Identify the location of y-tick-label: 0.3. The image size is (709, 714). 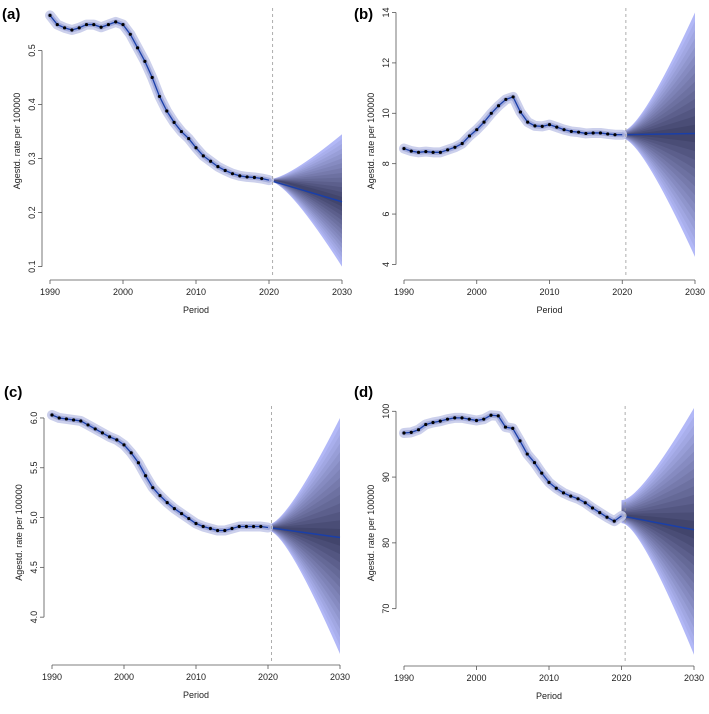
(32, 158).